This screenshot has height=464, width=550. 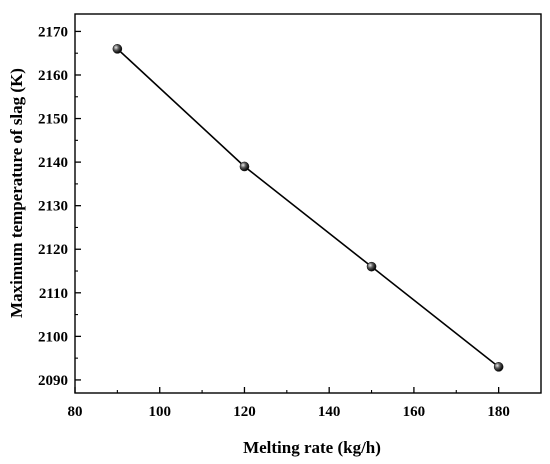 I want to click on y-tick-label: 2110, so click(x=53, y=294).